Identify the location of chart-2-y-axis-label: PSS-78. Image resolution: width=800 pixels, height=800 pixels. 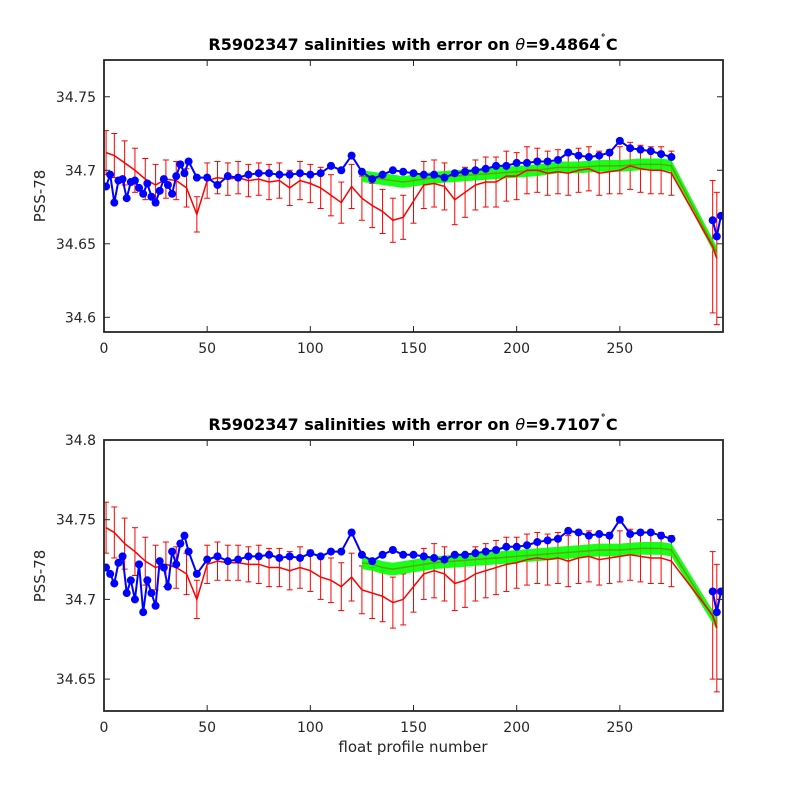
(40, 576).